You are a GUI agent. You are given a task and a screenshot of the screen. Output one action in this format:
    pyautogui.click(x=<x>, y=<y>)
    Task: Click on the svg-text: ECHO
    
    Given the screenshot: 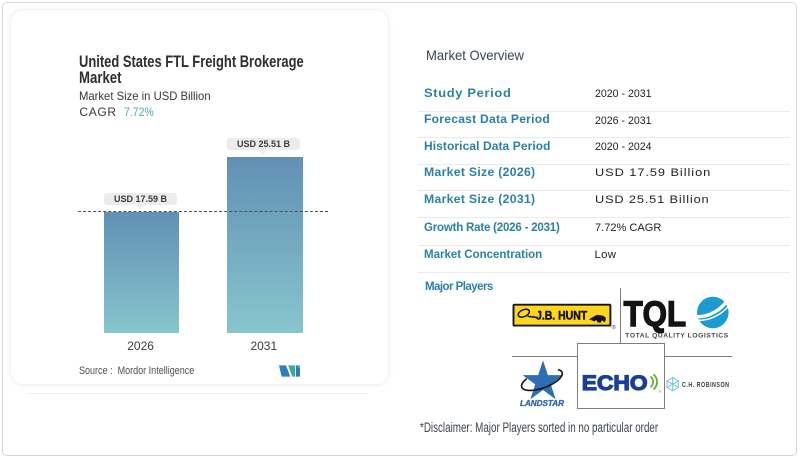 What is the action you would take?
    pyautogui.click(x=615, y=383)
    